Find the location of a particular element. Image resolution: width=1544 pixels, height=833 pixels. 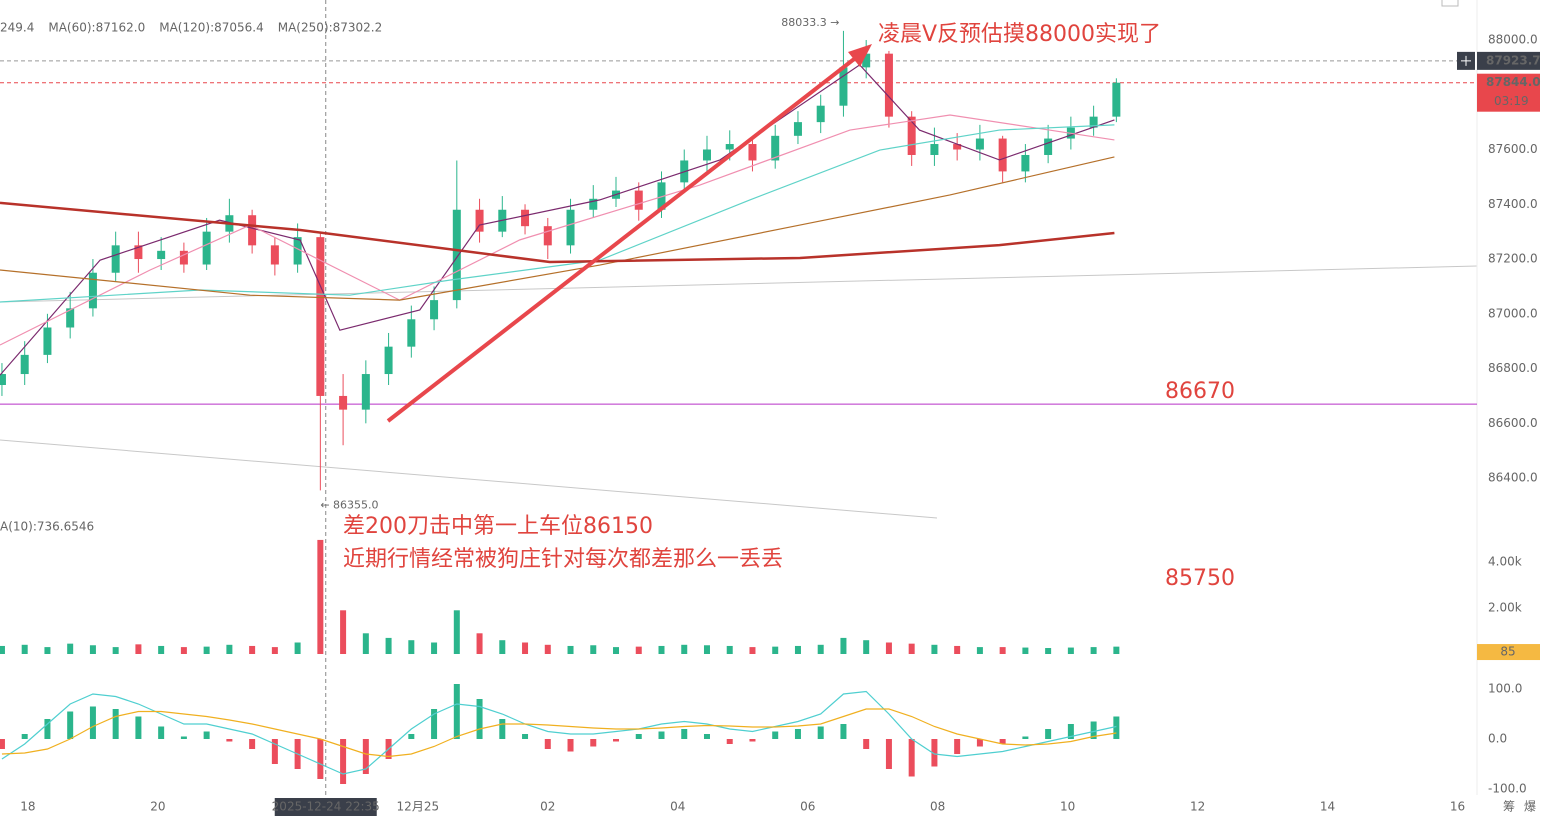

y-tick-label: 100.0 is located at coordinates (1505, 689).